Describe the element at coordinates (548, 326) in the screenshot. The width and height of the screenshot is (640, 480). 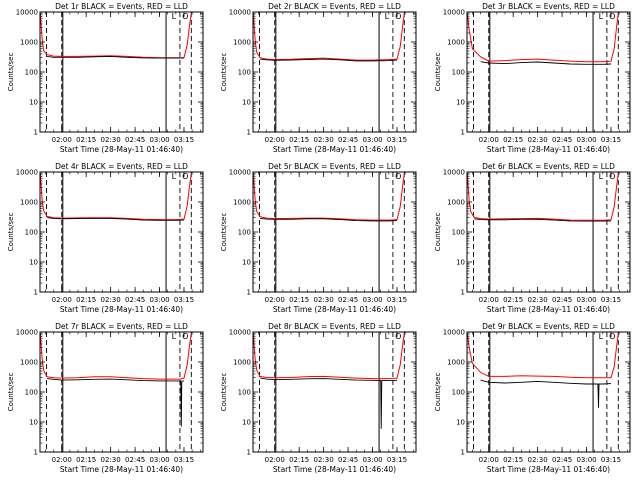
I see `panel-title: Det 9r BLACK = Events, RED = LLD` at that location.